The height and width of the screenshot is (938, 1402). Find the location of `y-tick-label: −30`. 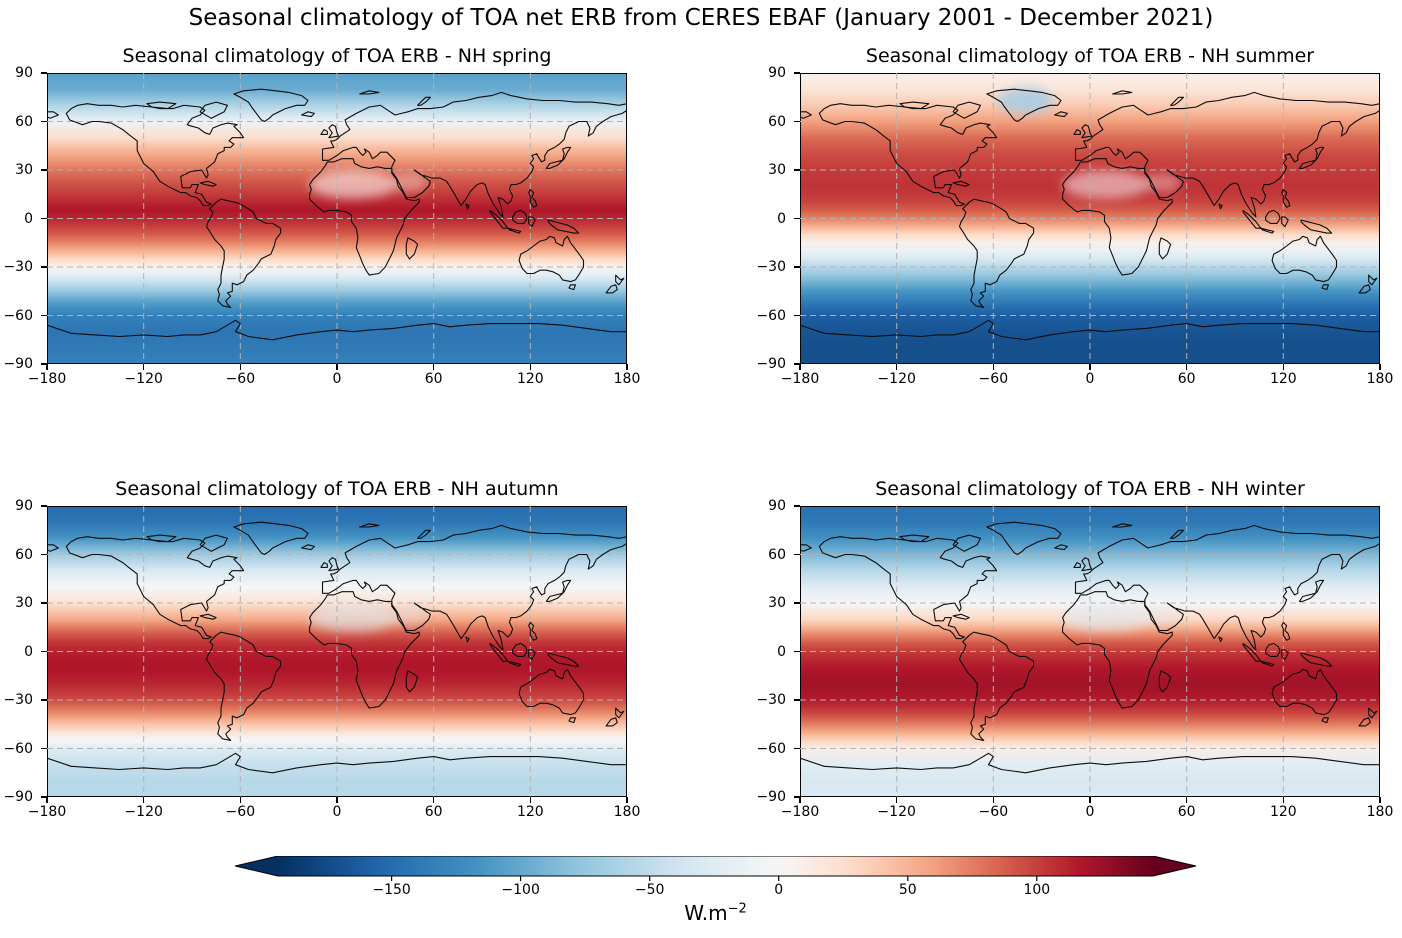

y-tick-label: −30 is located at coordinates (18, 267).